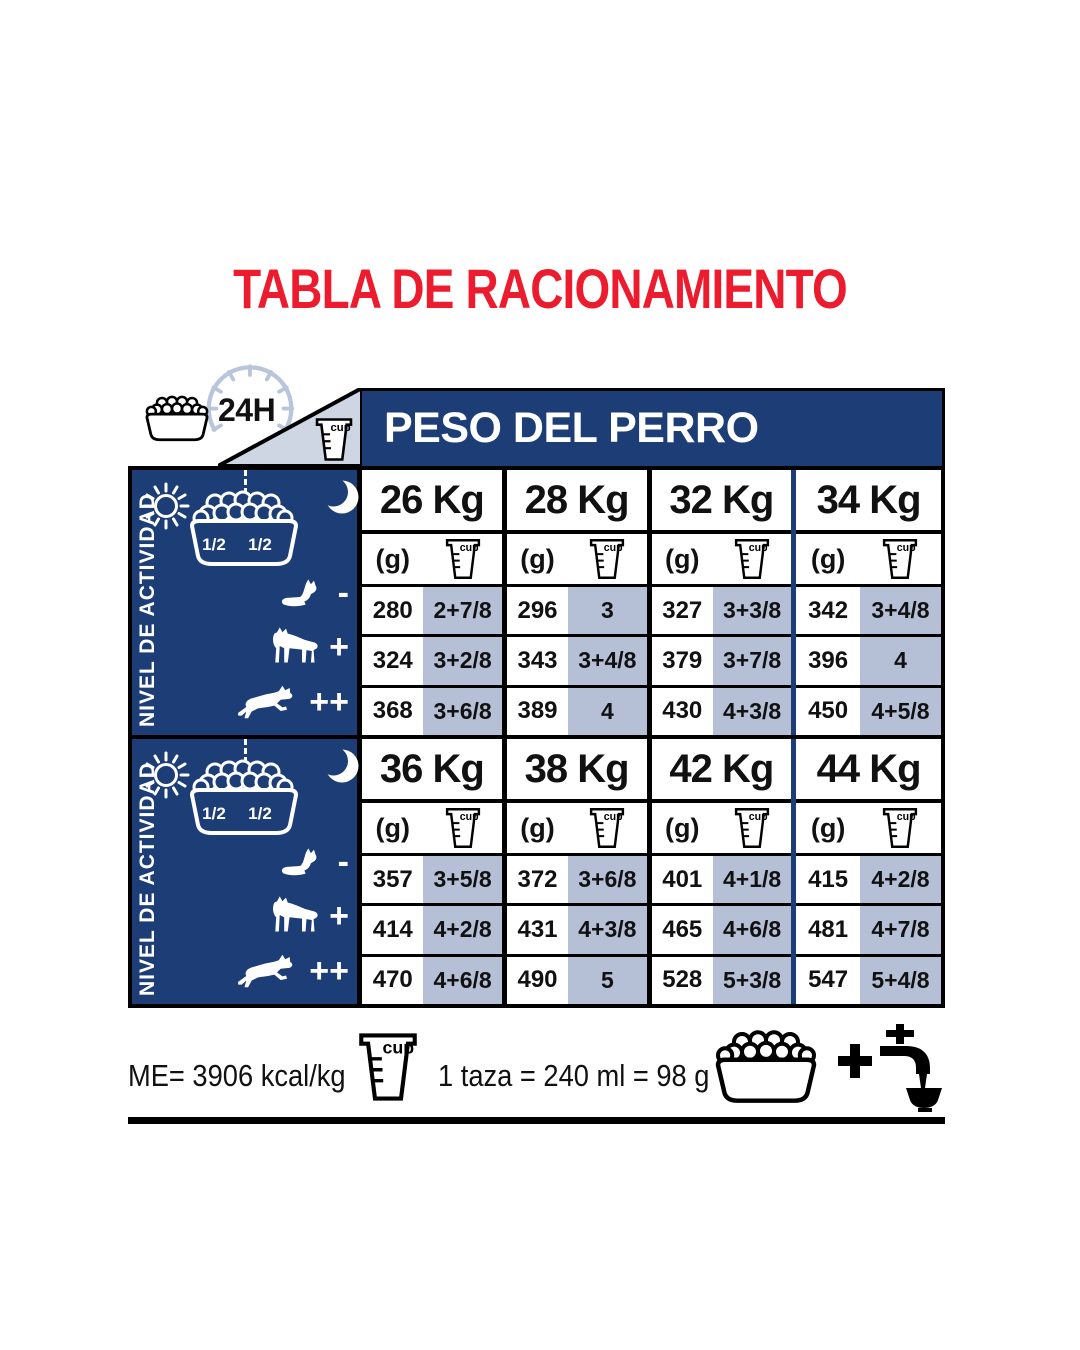 The width and height of the screenshot is (1080, 1350). Describe the element at coordinates (576, 502) in the screenshot. I see `weight-header: 28 Kg` at that location.